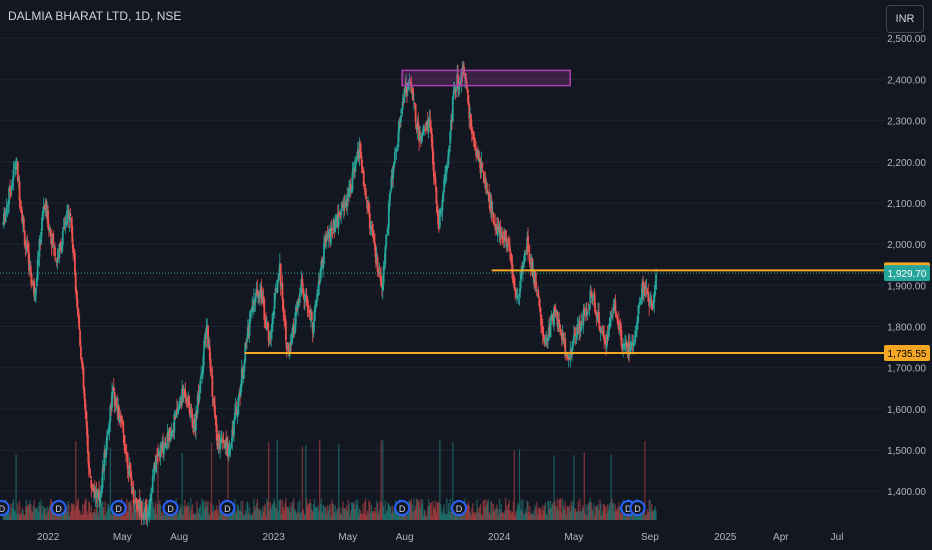 The height and width of the screenshot is (550, 932). Describe the element at coordinates (650, 537) in the screenshot. I see `x-tick-label: Sep` at that location.